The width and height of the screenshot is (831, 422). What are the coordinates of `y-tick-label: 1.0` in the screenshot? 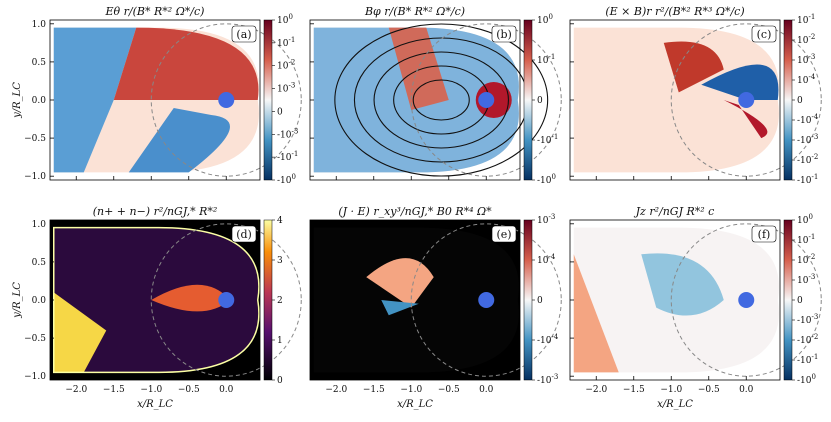 It's located at (39, 225).